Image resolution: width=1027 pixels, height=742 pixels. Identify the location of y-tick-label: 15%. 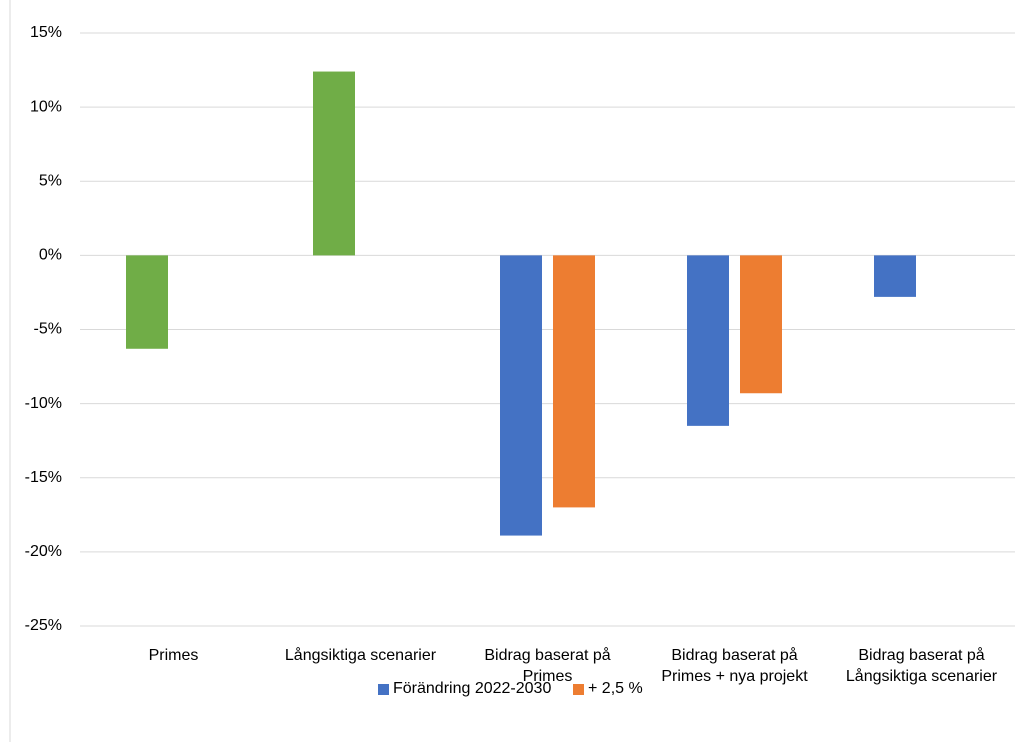
(46, 32).